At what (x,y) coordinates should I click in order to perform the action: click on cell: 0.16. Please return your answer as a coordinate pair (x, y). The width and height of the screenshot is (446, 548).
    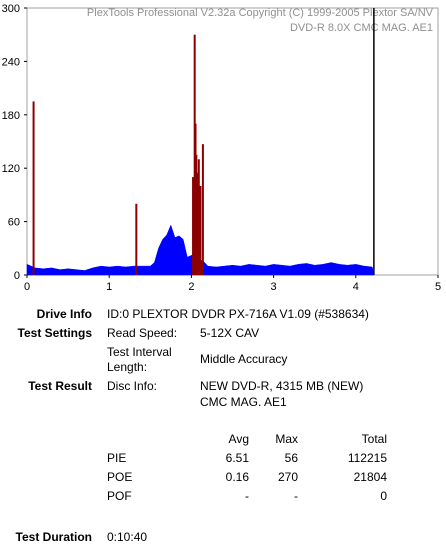
    Looking at the image, I should click on (237, 477).